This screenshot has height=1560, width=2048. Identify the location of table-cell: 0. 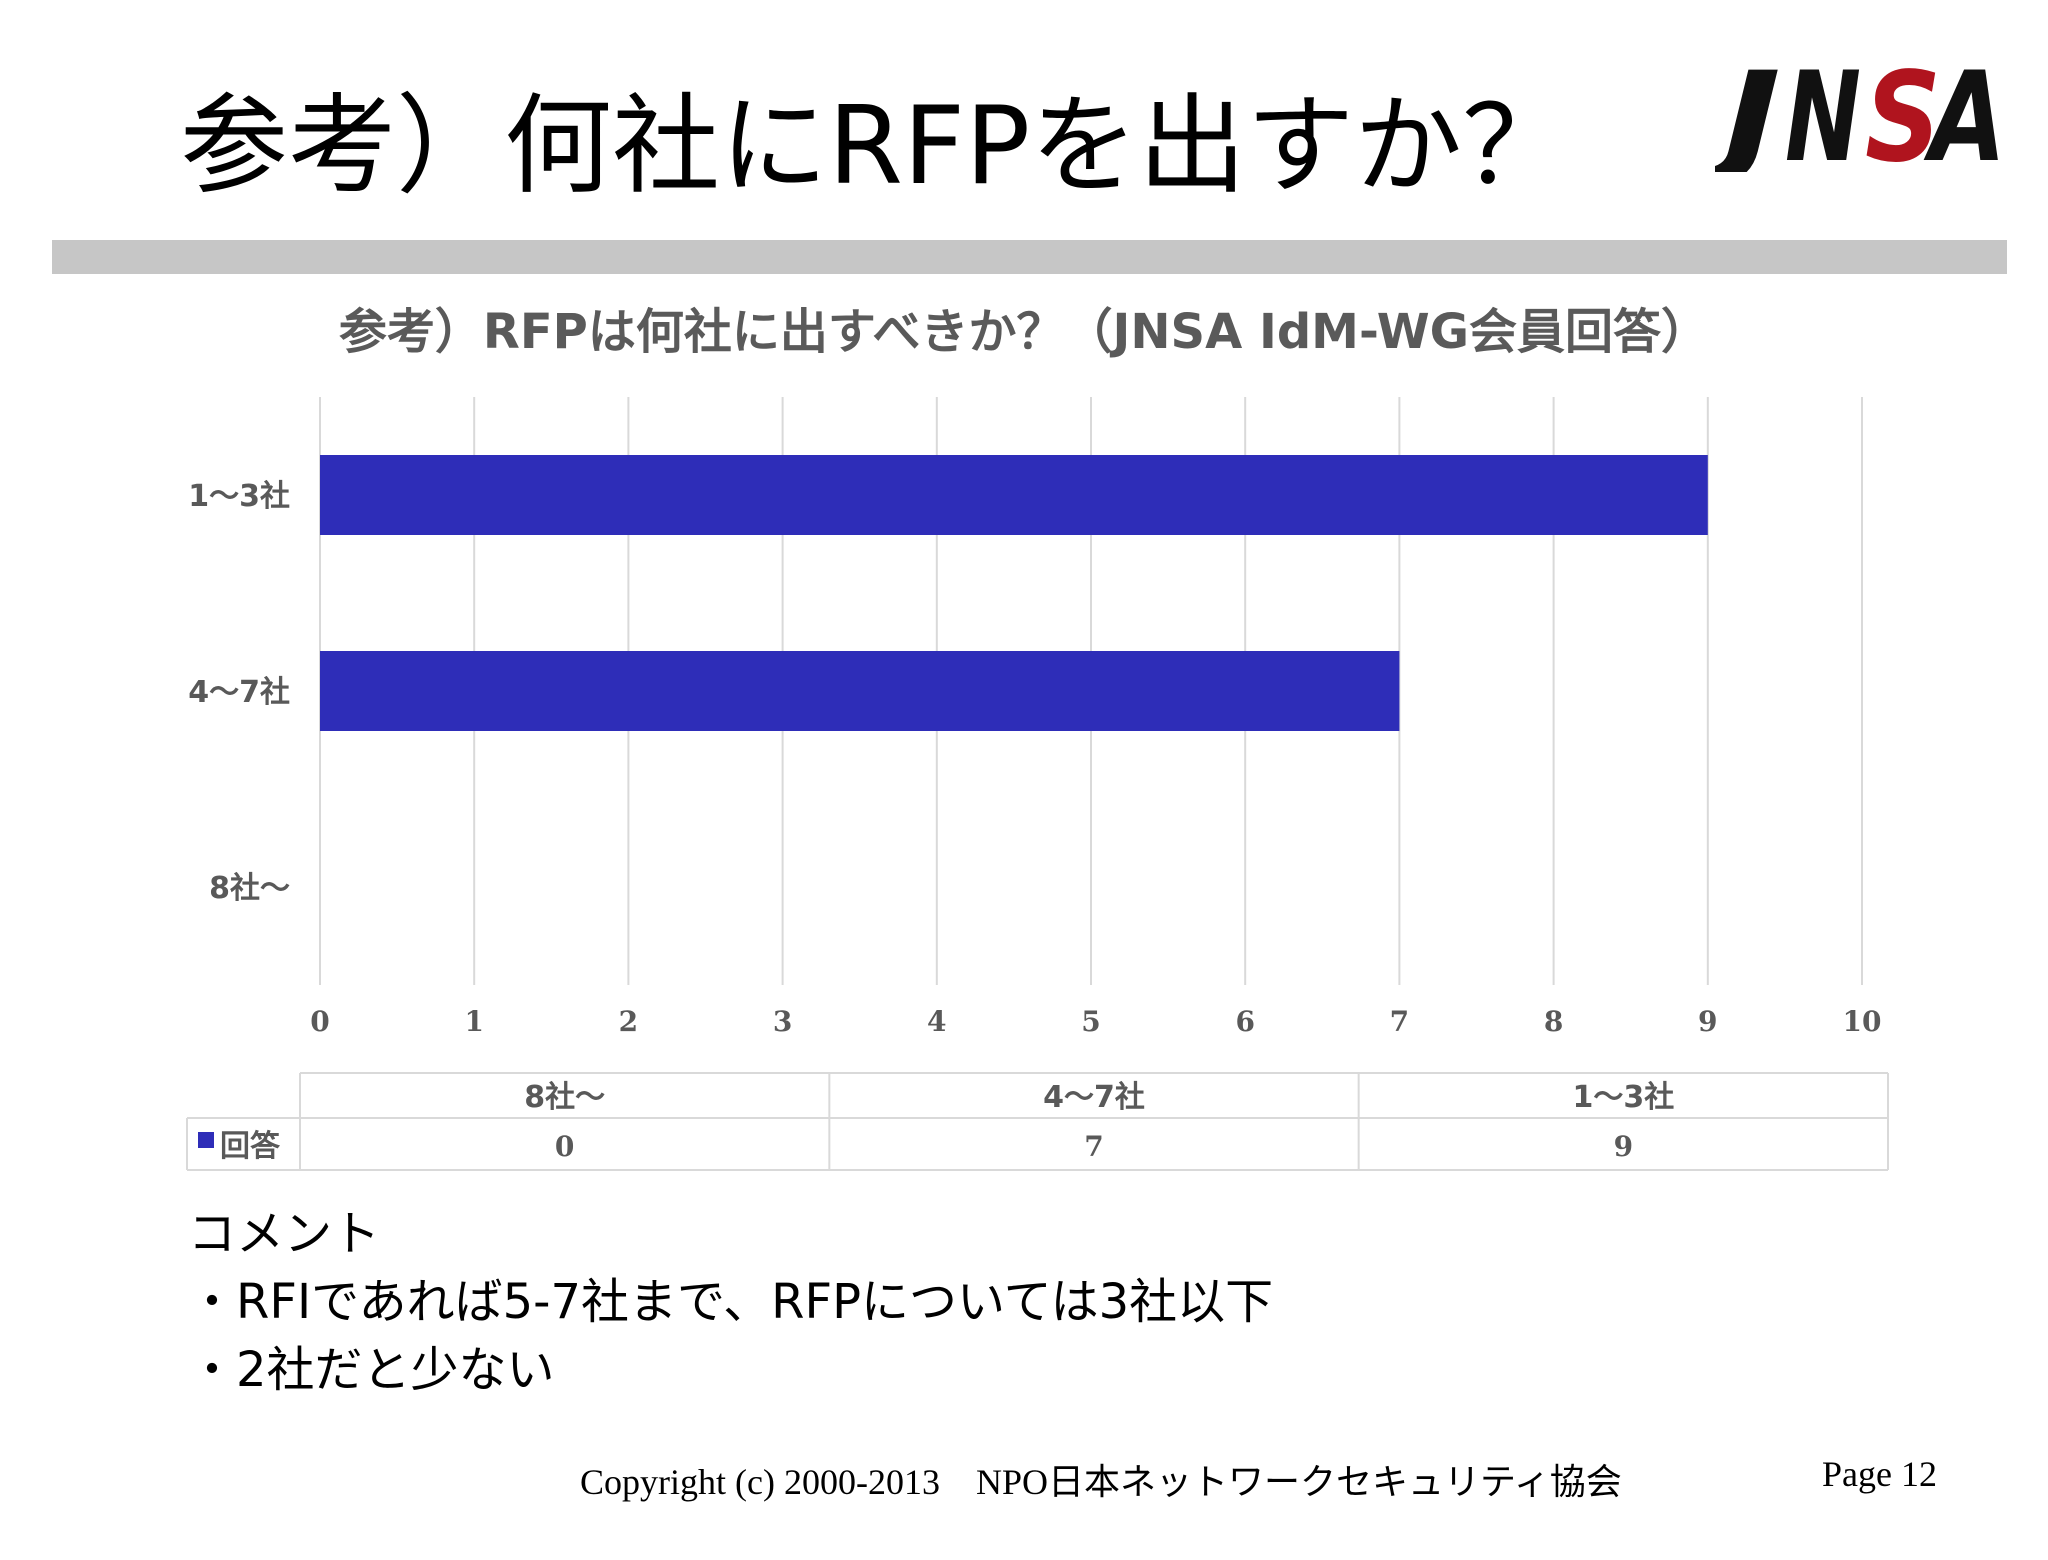
(564, 1146).